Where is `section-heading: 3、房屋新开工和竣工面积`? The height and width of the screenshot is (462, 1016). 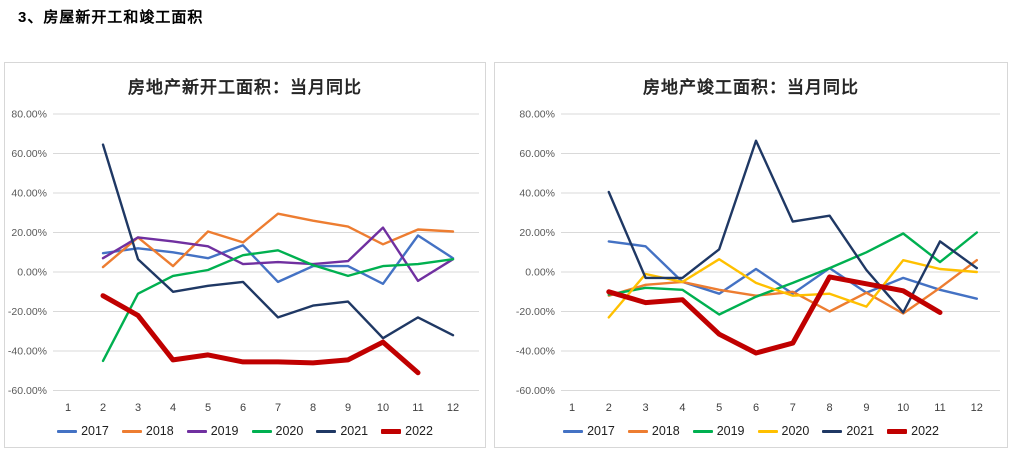 section-heading: 3、房屋新开工和竣工面积 is located at coordinates (111, 17).